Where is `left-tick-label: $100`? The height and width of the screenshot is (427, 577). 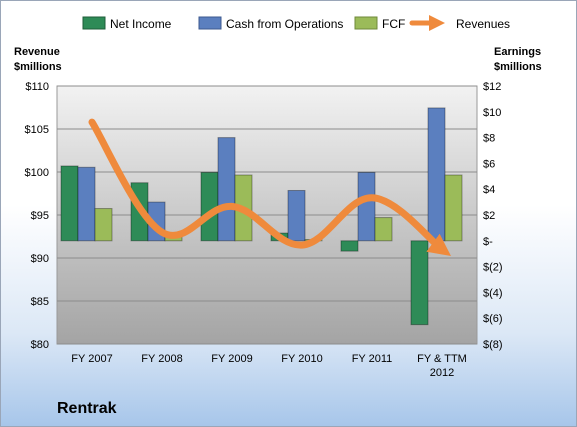 left-tick-label: $100 is located at coordinates (37, 173).